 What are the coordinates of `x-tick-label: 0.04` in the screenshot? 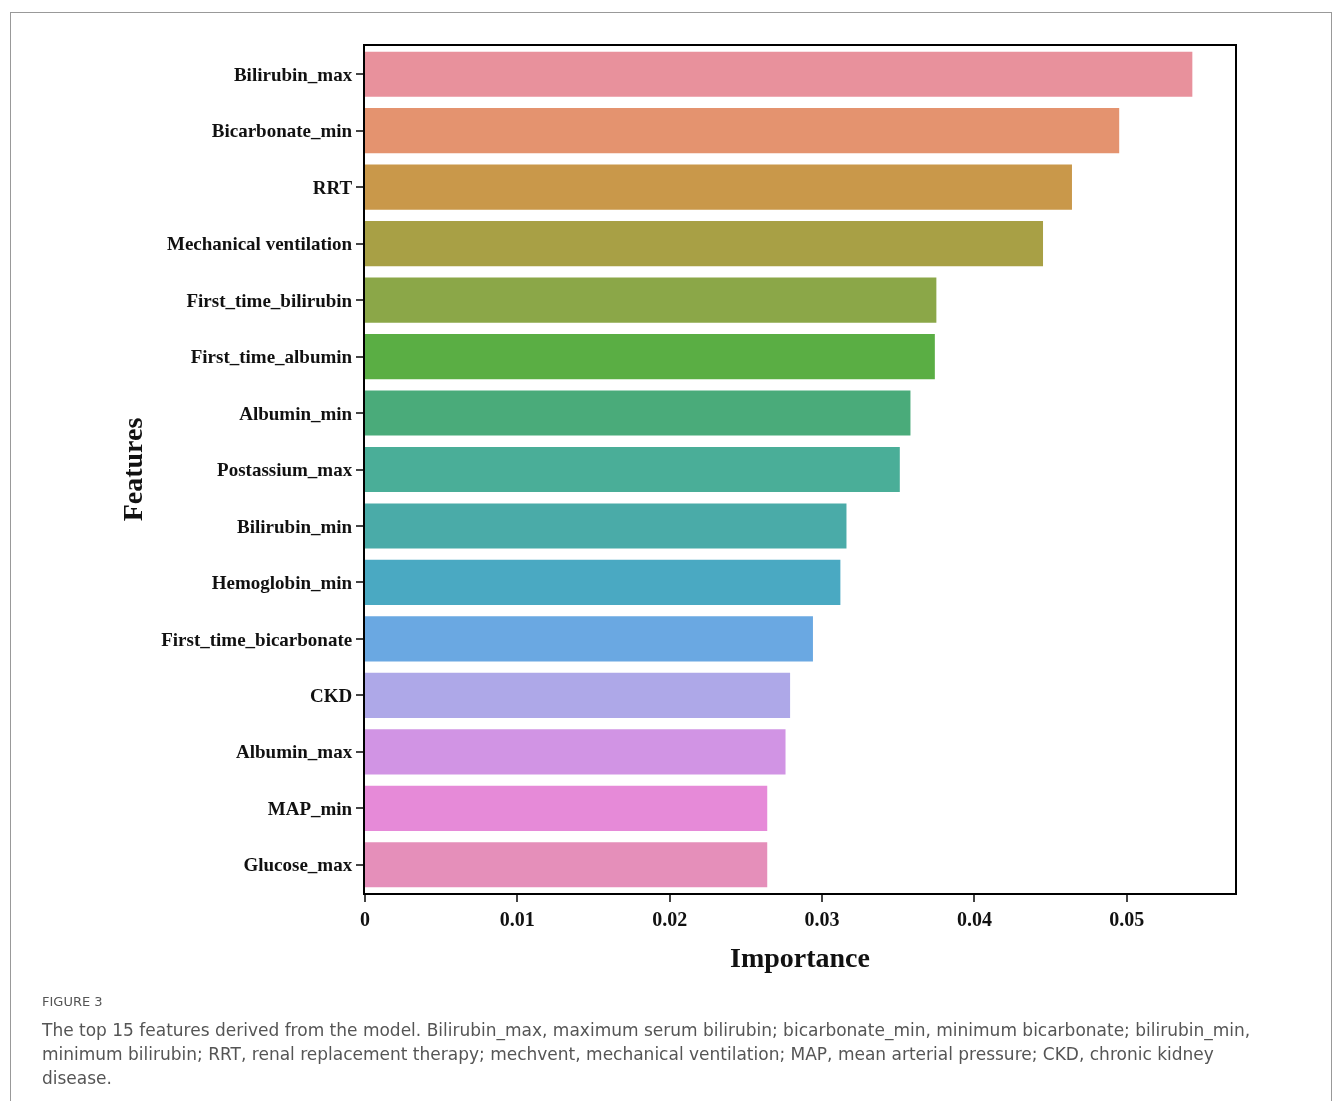 It's located at (974, 919).